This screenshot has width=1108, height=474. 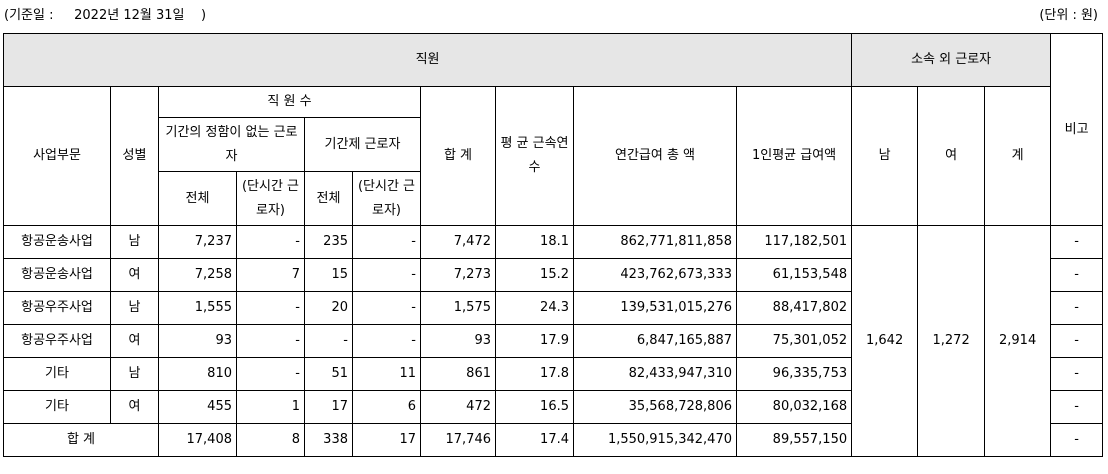 I want to click on header-staff-count: 직 원 수, so click(x=289, y=102).